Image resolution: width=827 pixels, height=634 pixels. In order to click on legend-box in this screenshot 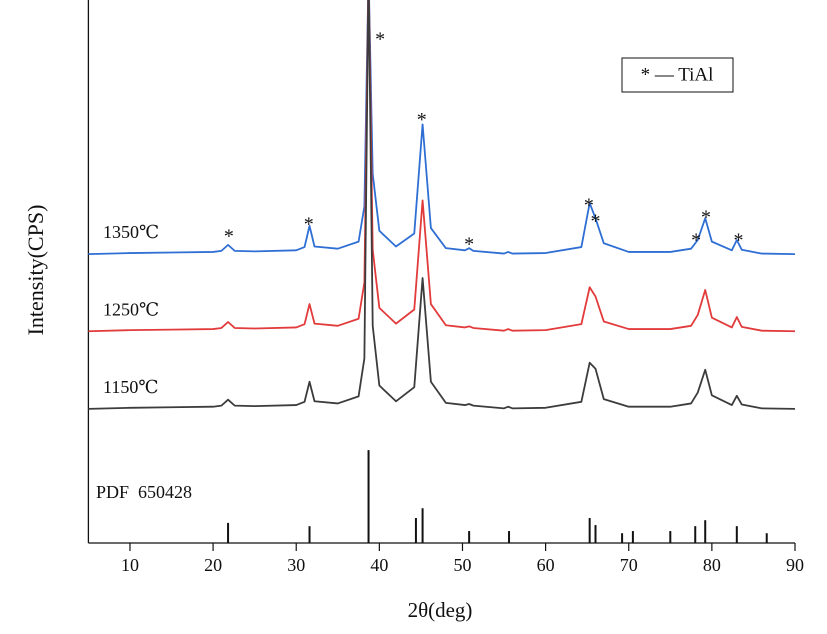, I will do `click(677, 75)`.